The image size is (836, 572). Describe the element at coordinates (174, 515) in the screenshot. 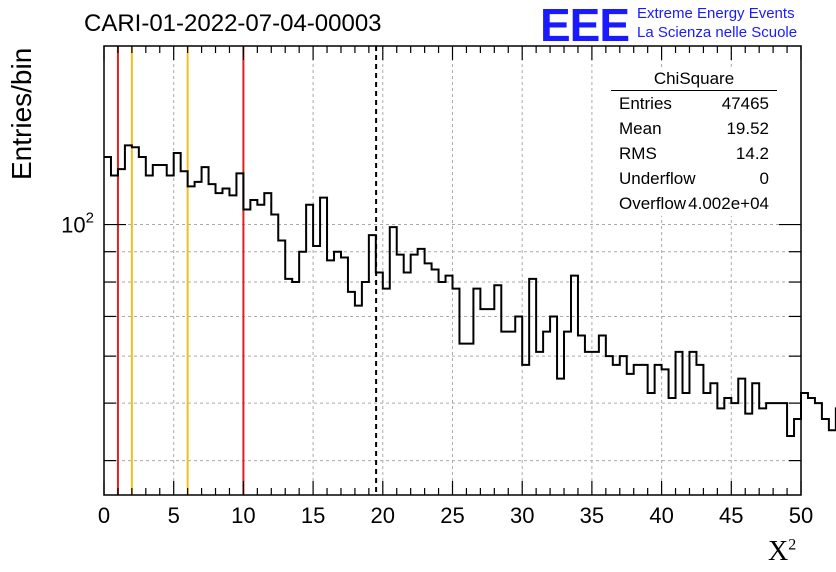

I see `x-tick-label: 5` at that location.